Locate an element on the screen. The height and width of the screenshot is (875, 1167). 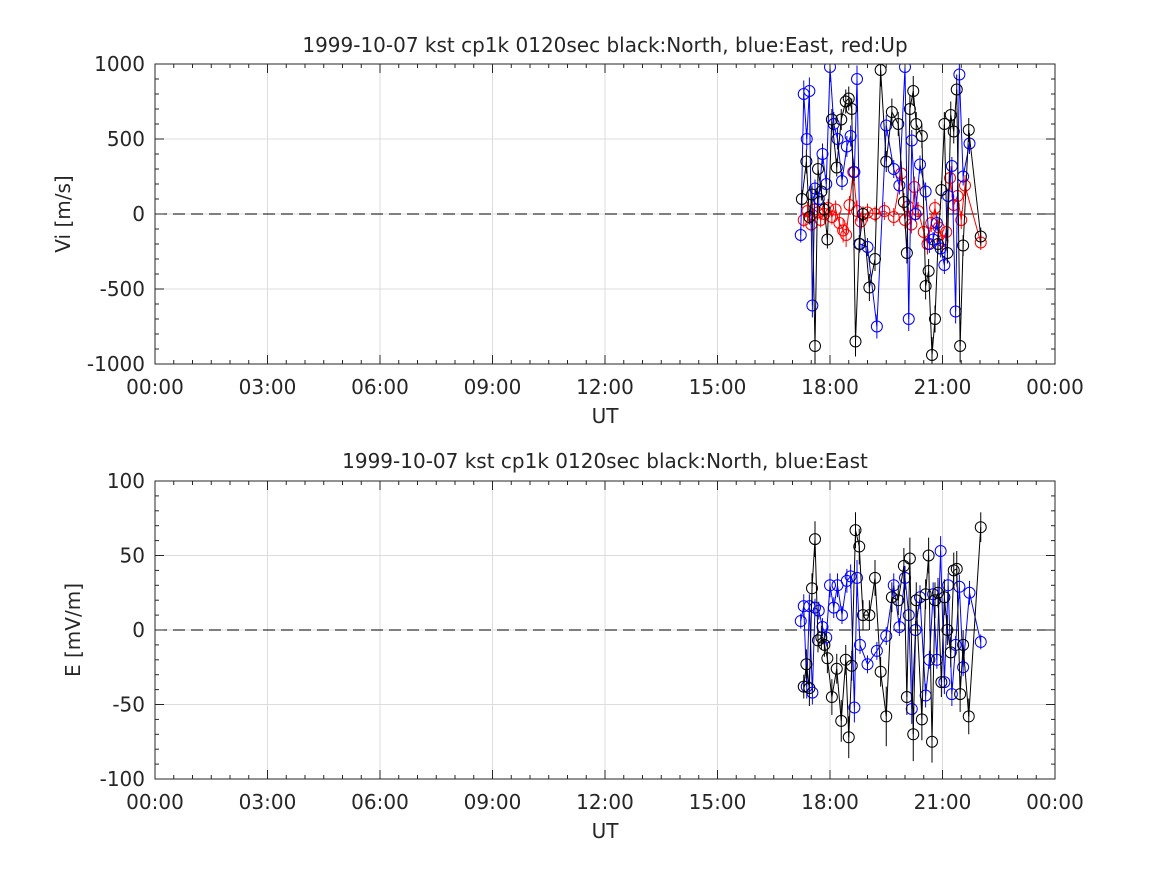
velocity-y-tick-label: -1000 is located at coordinates (116, 364).